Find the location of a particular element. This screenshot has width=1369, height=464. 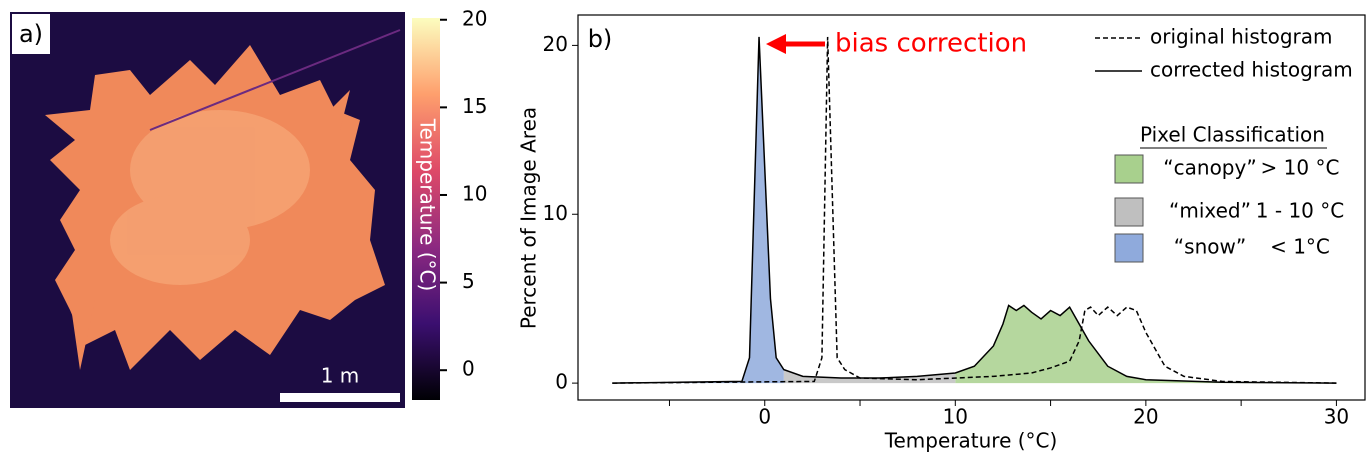

legend-label: corrected histogram is located at coordinates (1251, 70).